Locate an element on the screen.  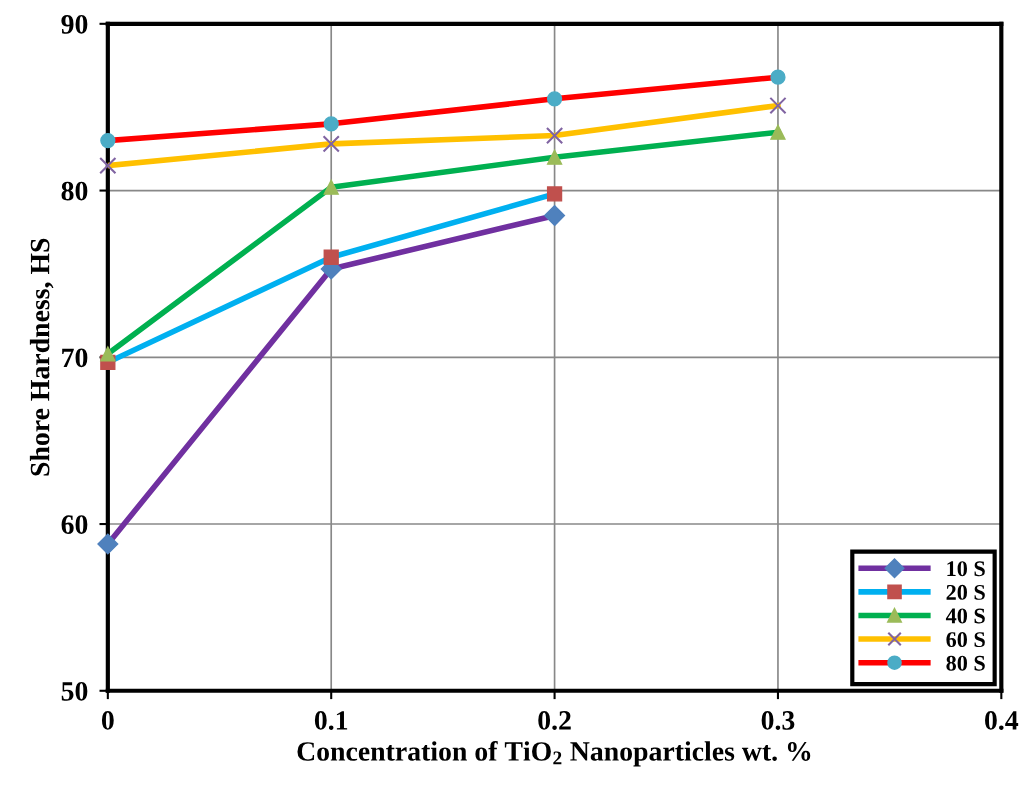
legend-label: 60 S is located at coordinates (965, 640).